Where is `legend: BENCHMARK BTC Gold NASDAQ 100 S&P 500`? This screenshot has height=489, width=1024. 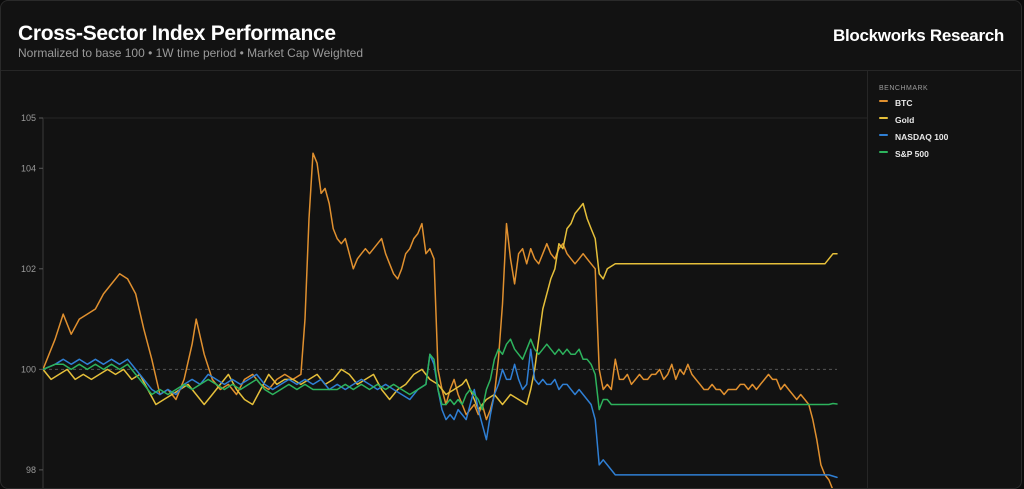
legend: BENCHMARK BTC Gold NASDAQ 100 S&P 500 is located at coordinates (944, 125).